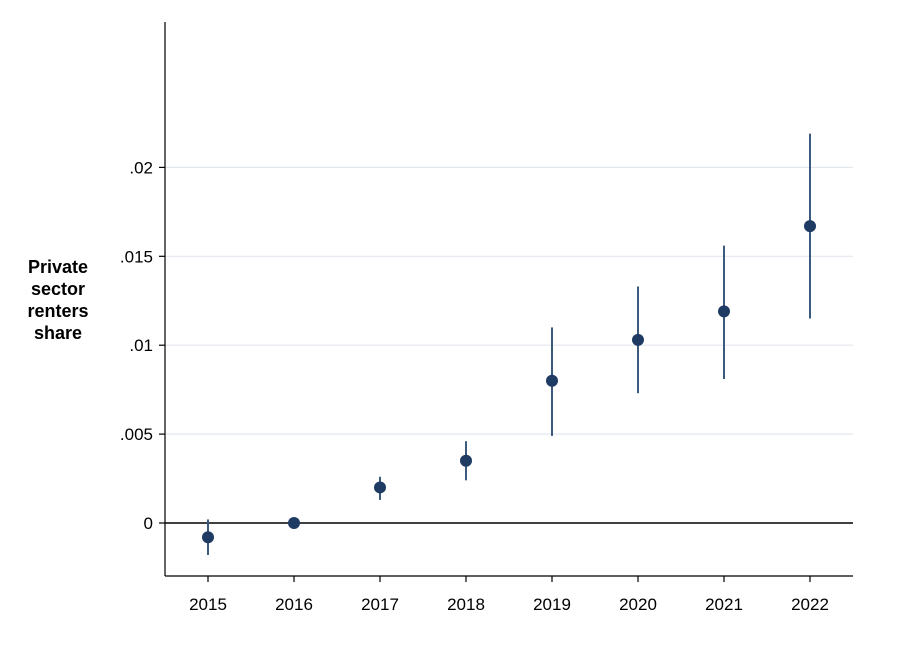 The width and height of the screenshot is (900, 647). Describe the element at coordinates (208, 604) in the screenshot. I see `x-tick-label: 2015` at that location.